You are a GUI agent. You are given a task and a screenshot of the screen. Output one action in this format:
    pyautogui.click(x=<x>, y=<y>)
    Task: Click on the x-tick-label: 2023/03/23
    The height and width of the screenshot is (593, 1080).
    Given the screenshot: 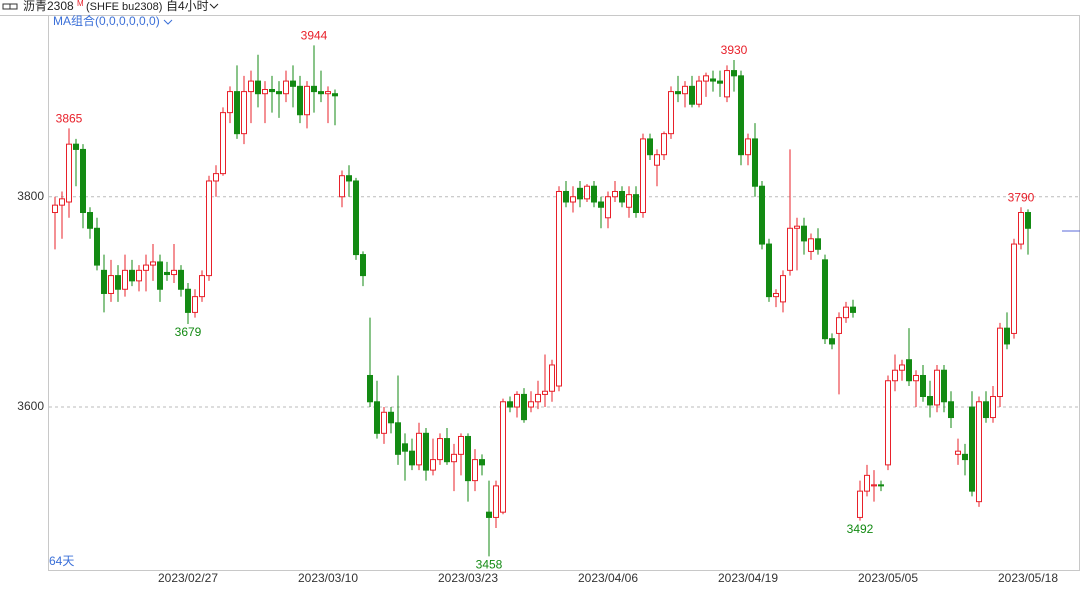 What is the action you would take?
    pyautogui.click(x=468, y=578)
    